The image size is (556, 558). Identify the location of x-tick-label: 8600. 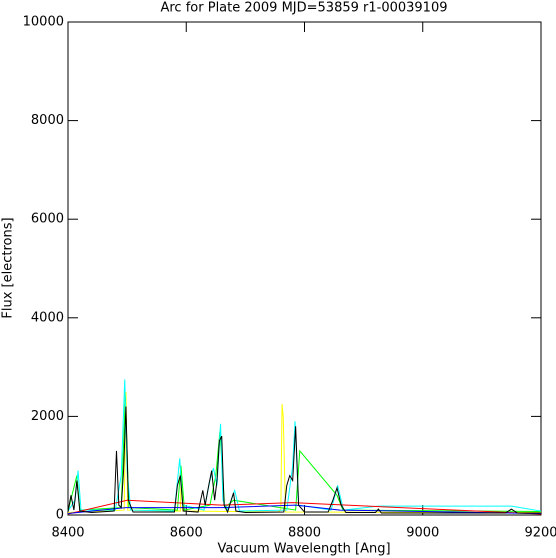
(186, 533).